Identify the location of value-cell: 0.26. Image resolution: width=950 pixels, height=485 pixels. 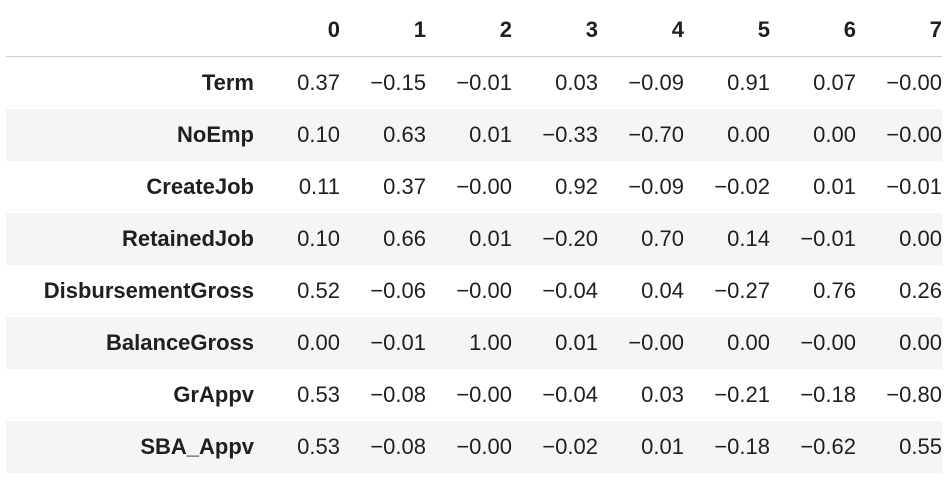
(920, 290).